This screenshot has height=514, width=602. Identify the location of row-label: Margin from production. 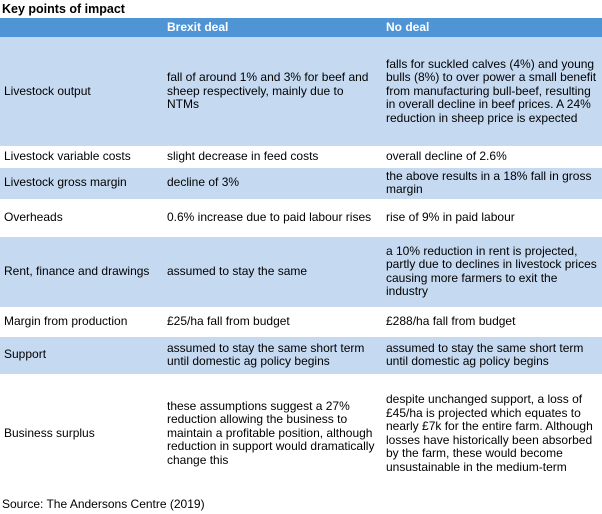
(81, 322).